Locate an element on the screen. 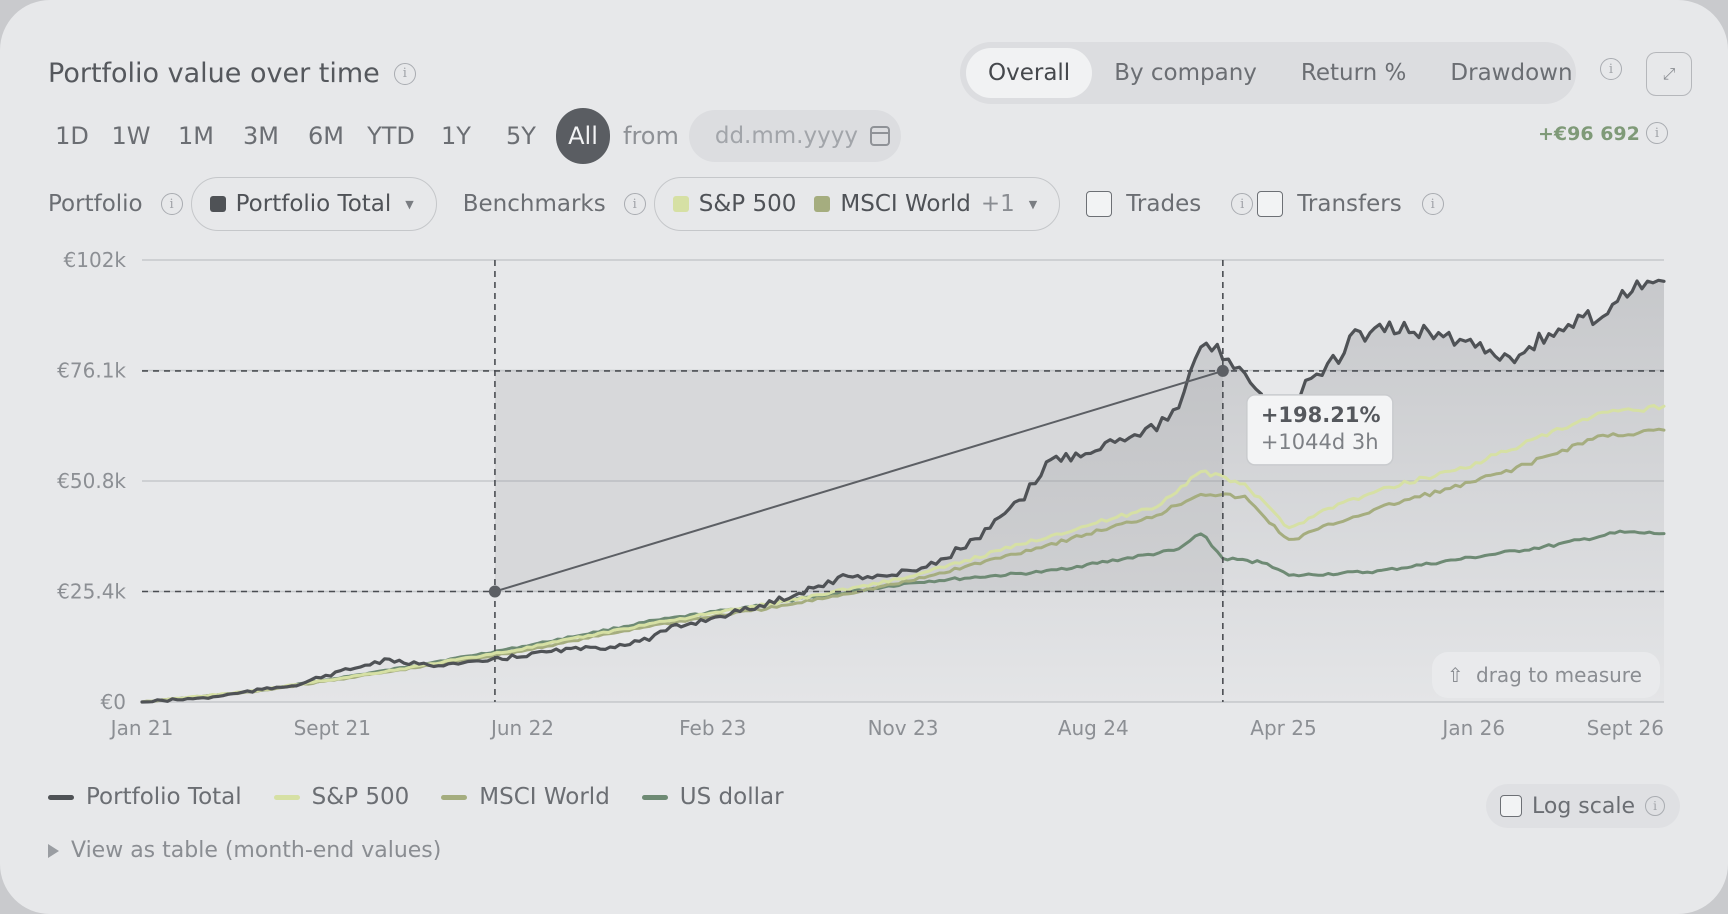 The width and height of the screenshot is (1728, 914). shift-arrow-icon: ⇧ is located at coordinates (1455, 675).